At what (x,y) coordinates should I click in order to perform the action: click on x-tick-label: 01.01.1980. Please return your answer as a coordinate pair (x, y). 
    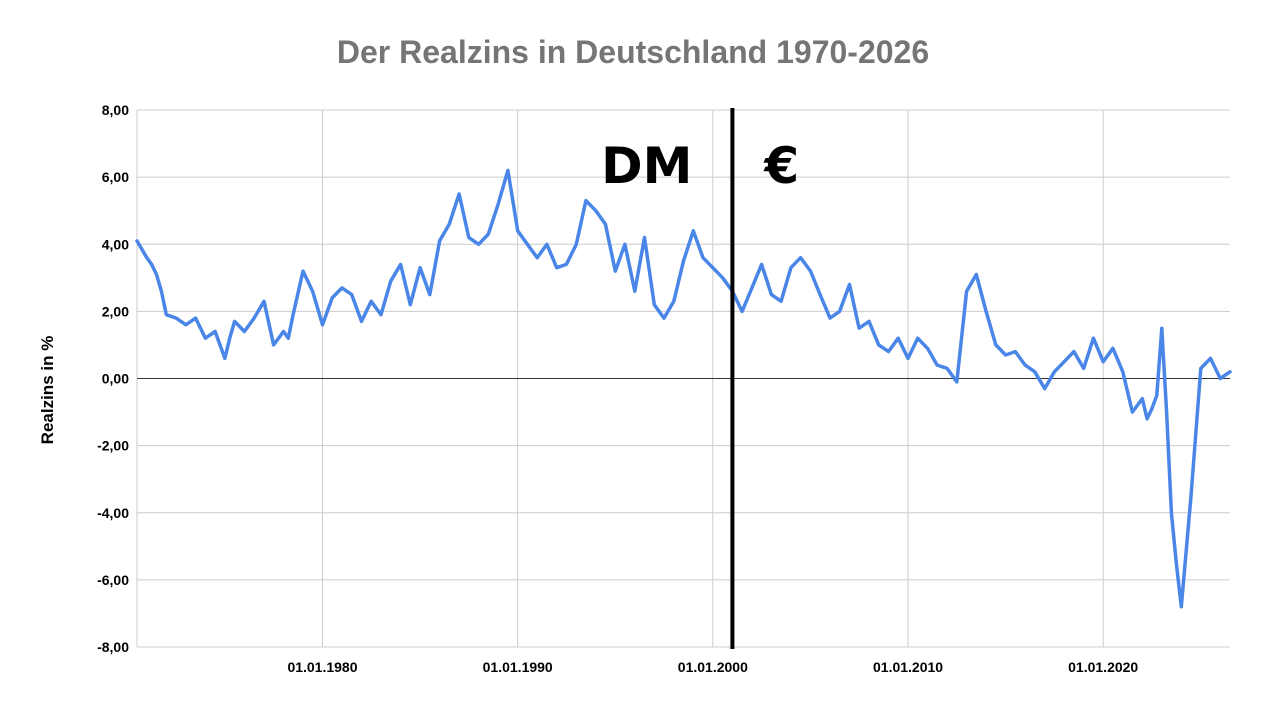
    Looking at the image, I should click on (322, 667).